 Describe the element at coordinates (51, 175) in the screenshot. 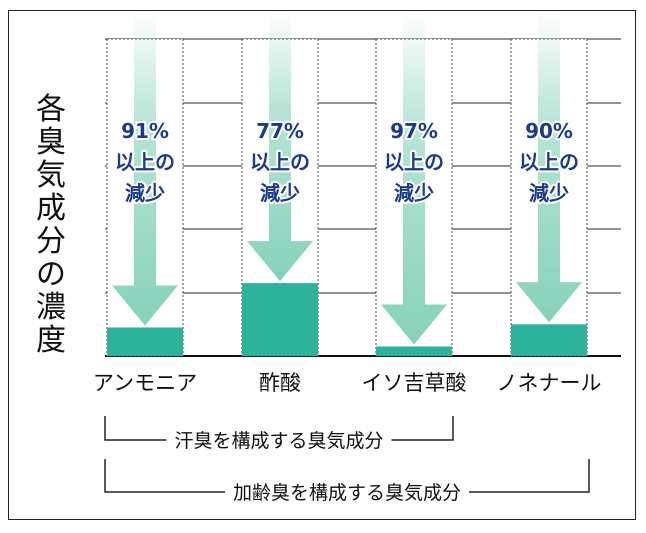

I see `y-axis-label-char: 気` at that location.